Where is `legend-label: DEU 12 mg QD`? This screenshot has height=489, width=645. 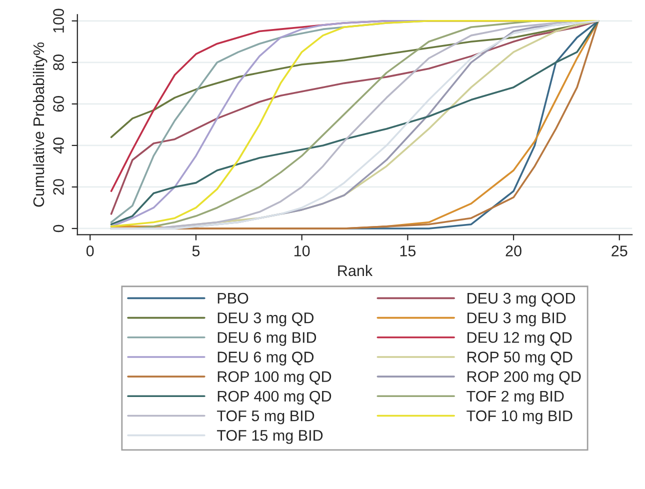 legend-label: DEU 12 mg QD is located at coordinates (520, 339).